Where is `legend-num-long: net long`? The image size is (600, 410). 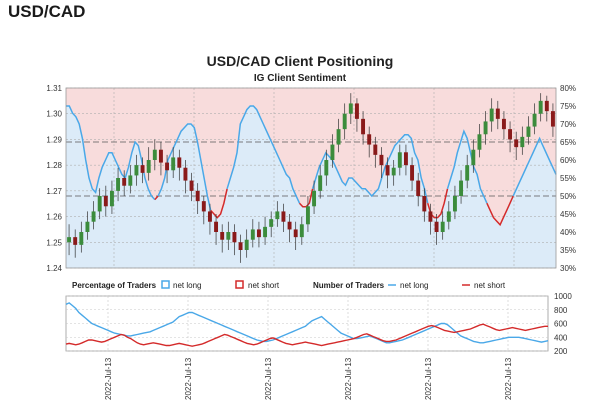 legend-num-long: net long is located at coordinates (414, 285).